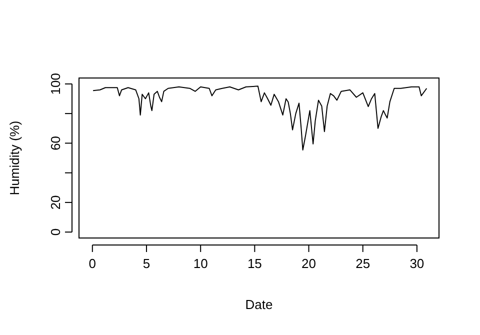  I want to click on x-axis-title: Date, so click(259, 304).